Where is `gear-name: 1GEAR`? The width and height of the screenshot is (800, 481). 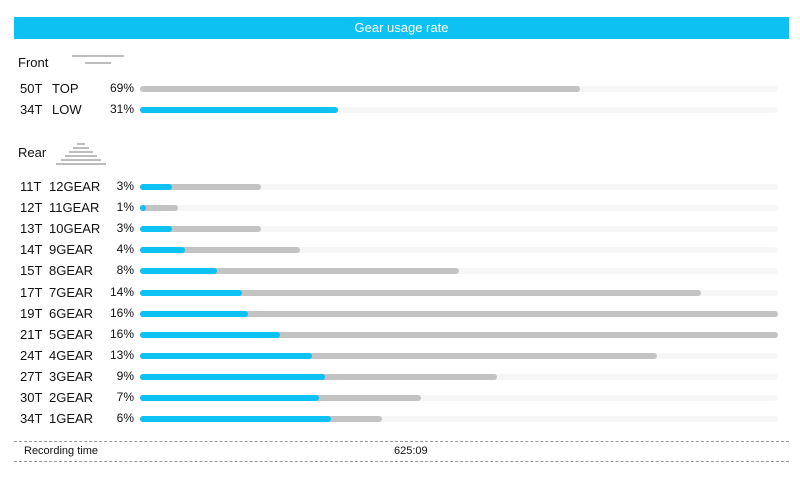 gear-name: 1GEAR is located at coordinates (71, 419).